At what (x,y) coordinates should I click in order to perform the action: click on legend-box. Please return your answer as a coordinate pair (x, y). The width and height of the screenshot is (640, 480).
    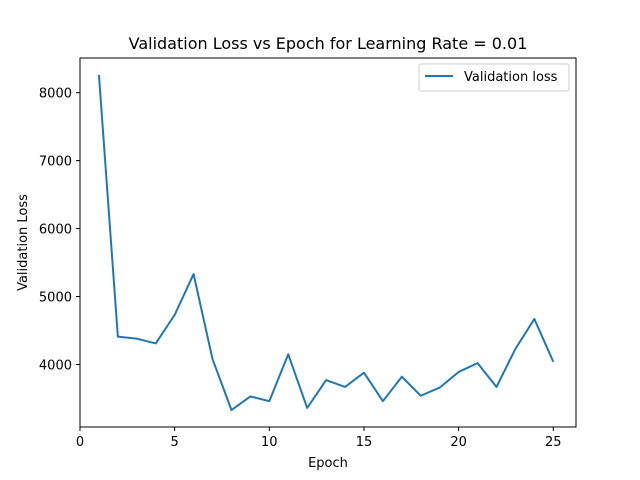
    Looking at the image, I should click on (494, 77).